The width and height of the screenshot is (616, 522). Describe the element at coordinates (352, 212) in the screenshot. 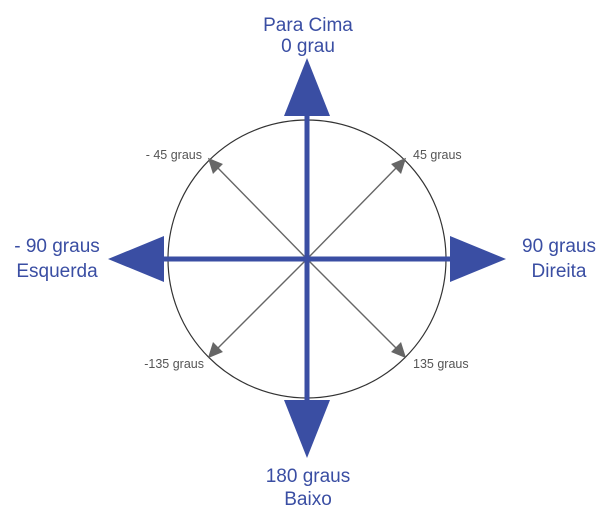

I see `arrow-45-line` at that location.